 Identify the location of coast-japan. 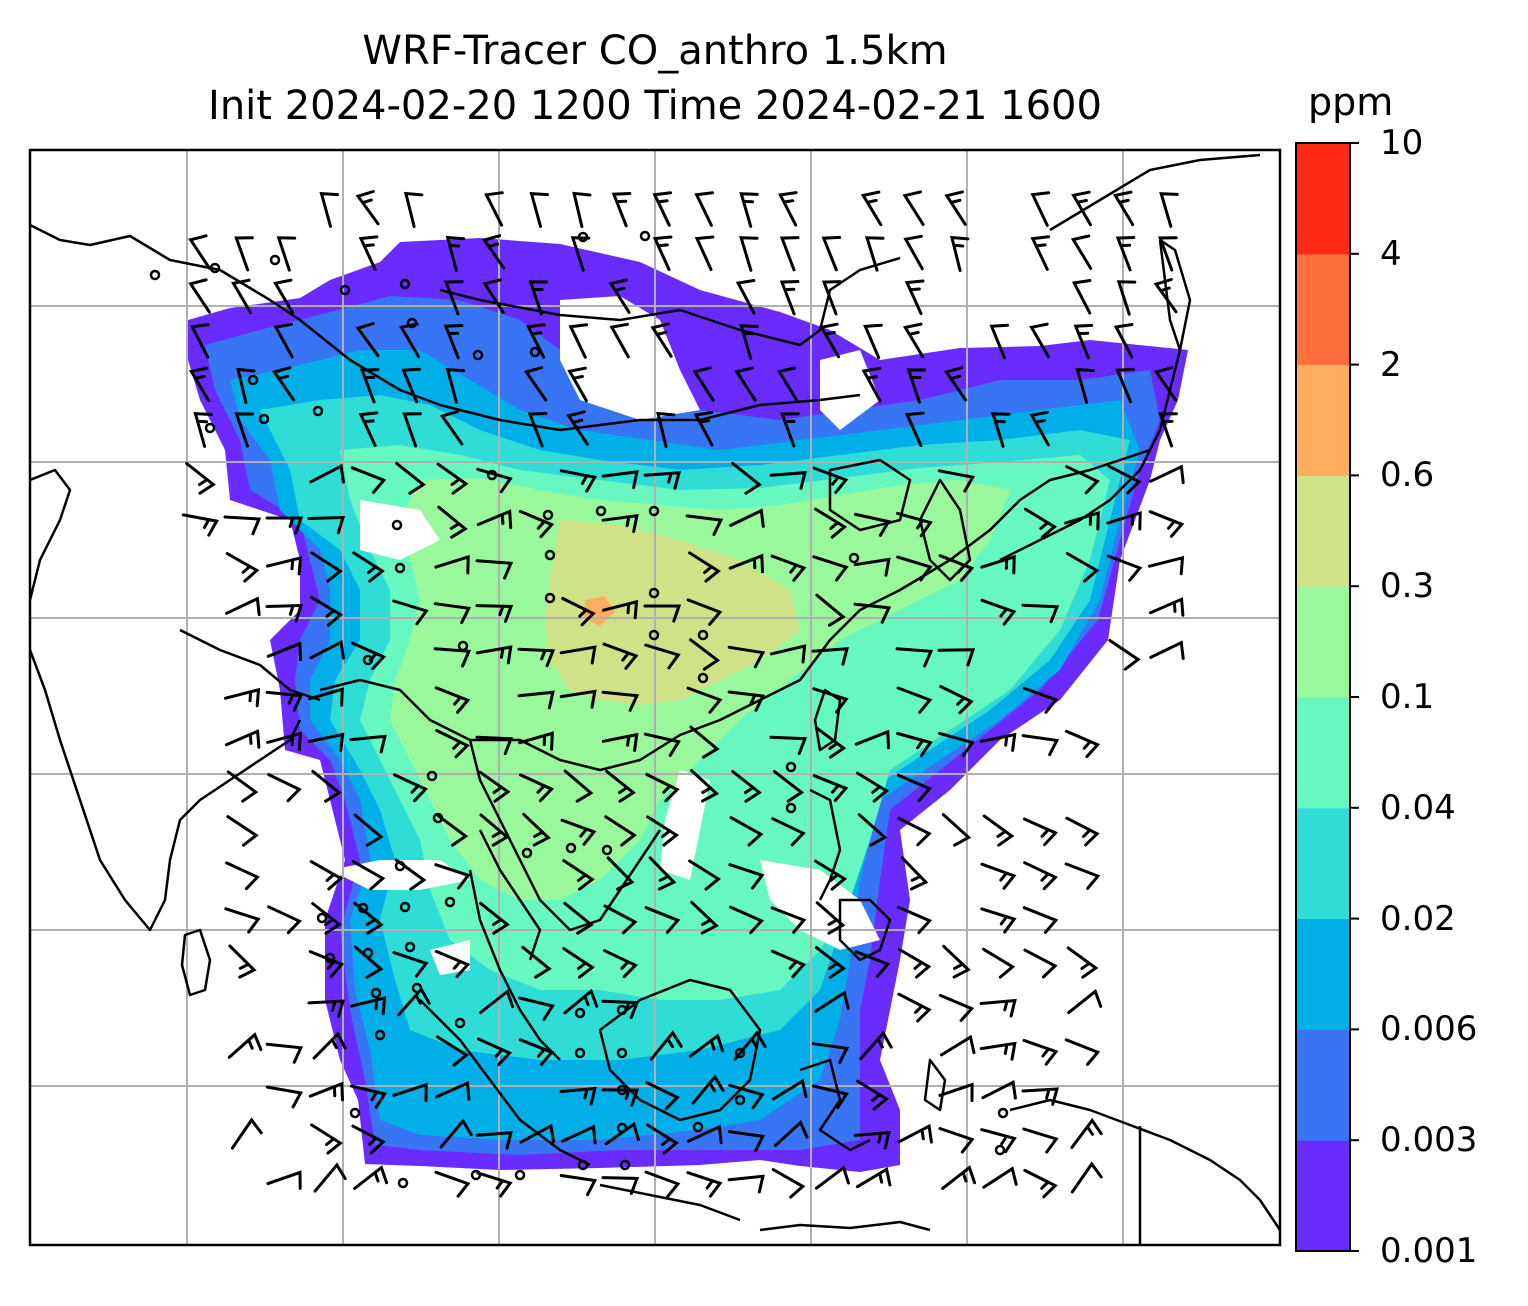
(1095, 400).